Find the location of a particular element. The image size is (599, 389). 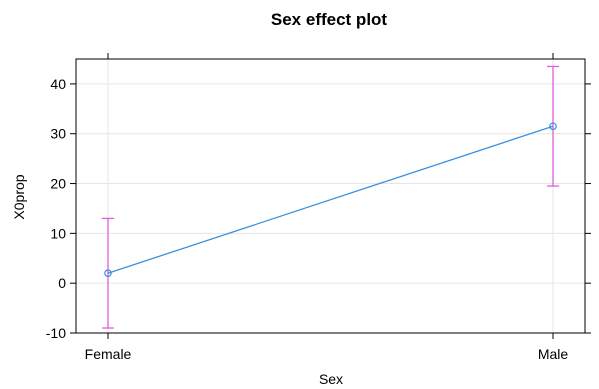

x-tick-label: Male is located at coordinates (553, 354).